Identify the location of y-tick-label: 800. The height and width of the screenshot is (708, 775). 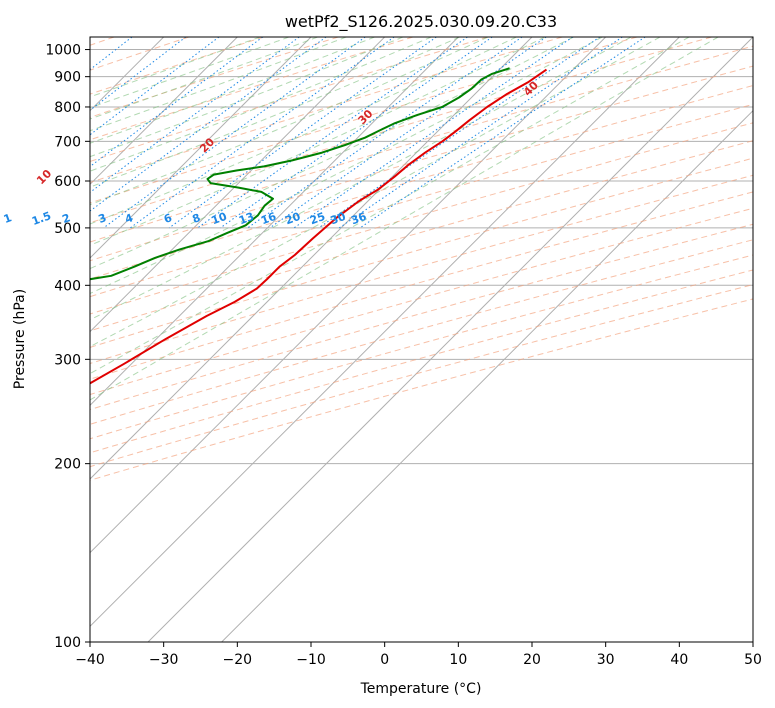
(67, 108).